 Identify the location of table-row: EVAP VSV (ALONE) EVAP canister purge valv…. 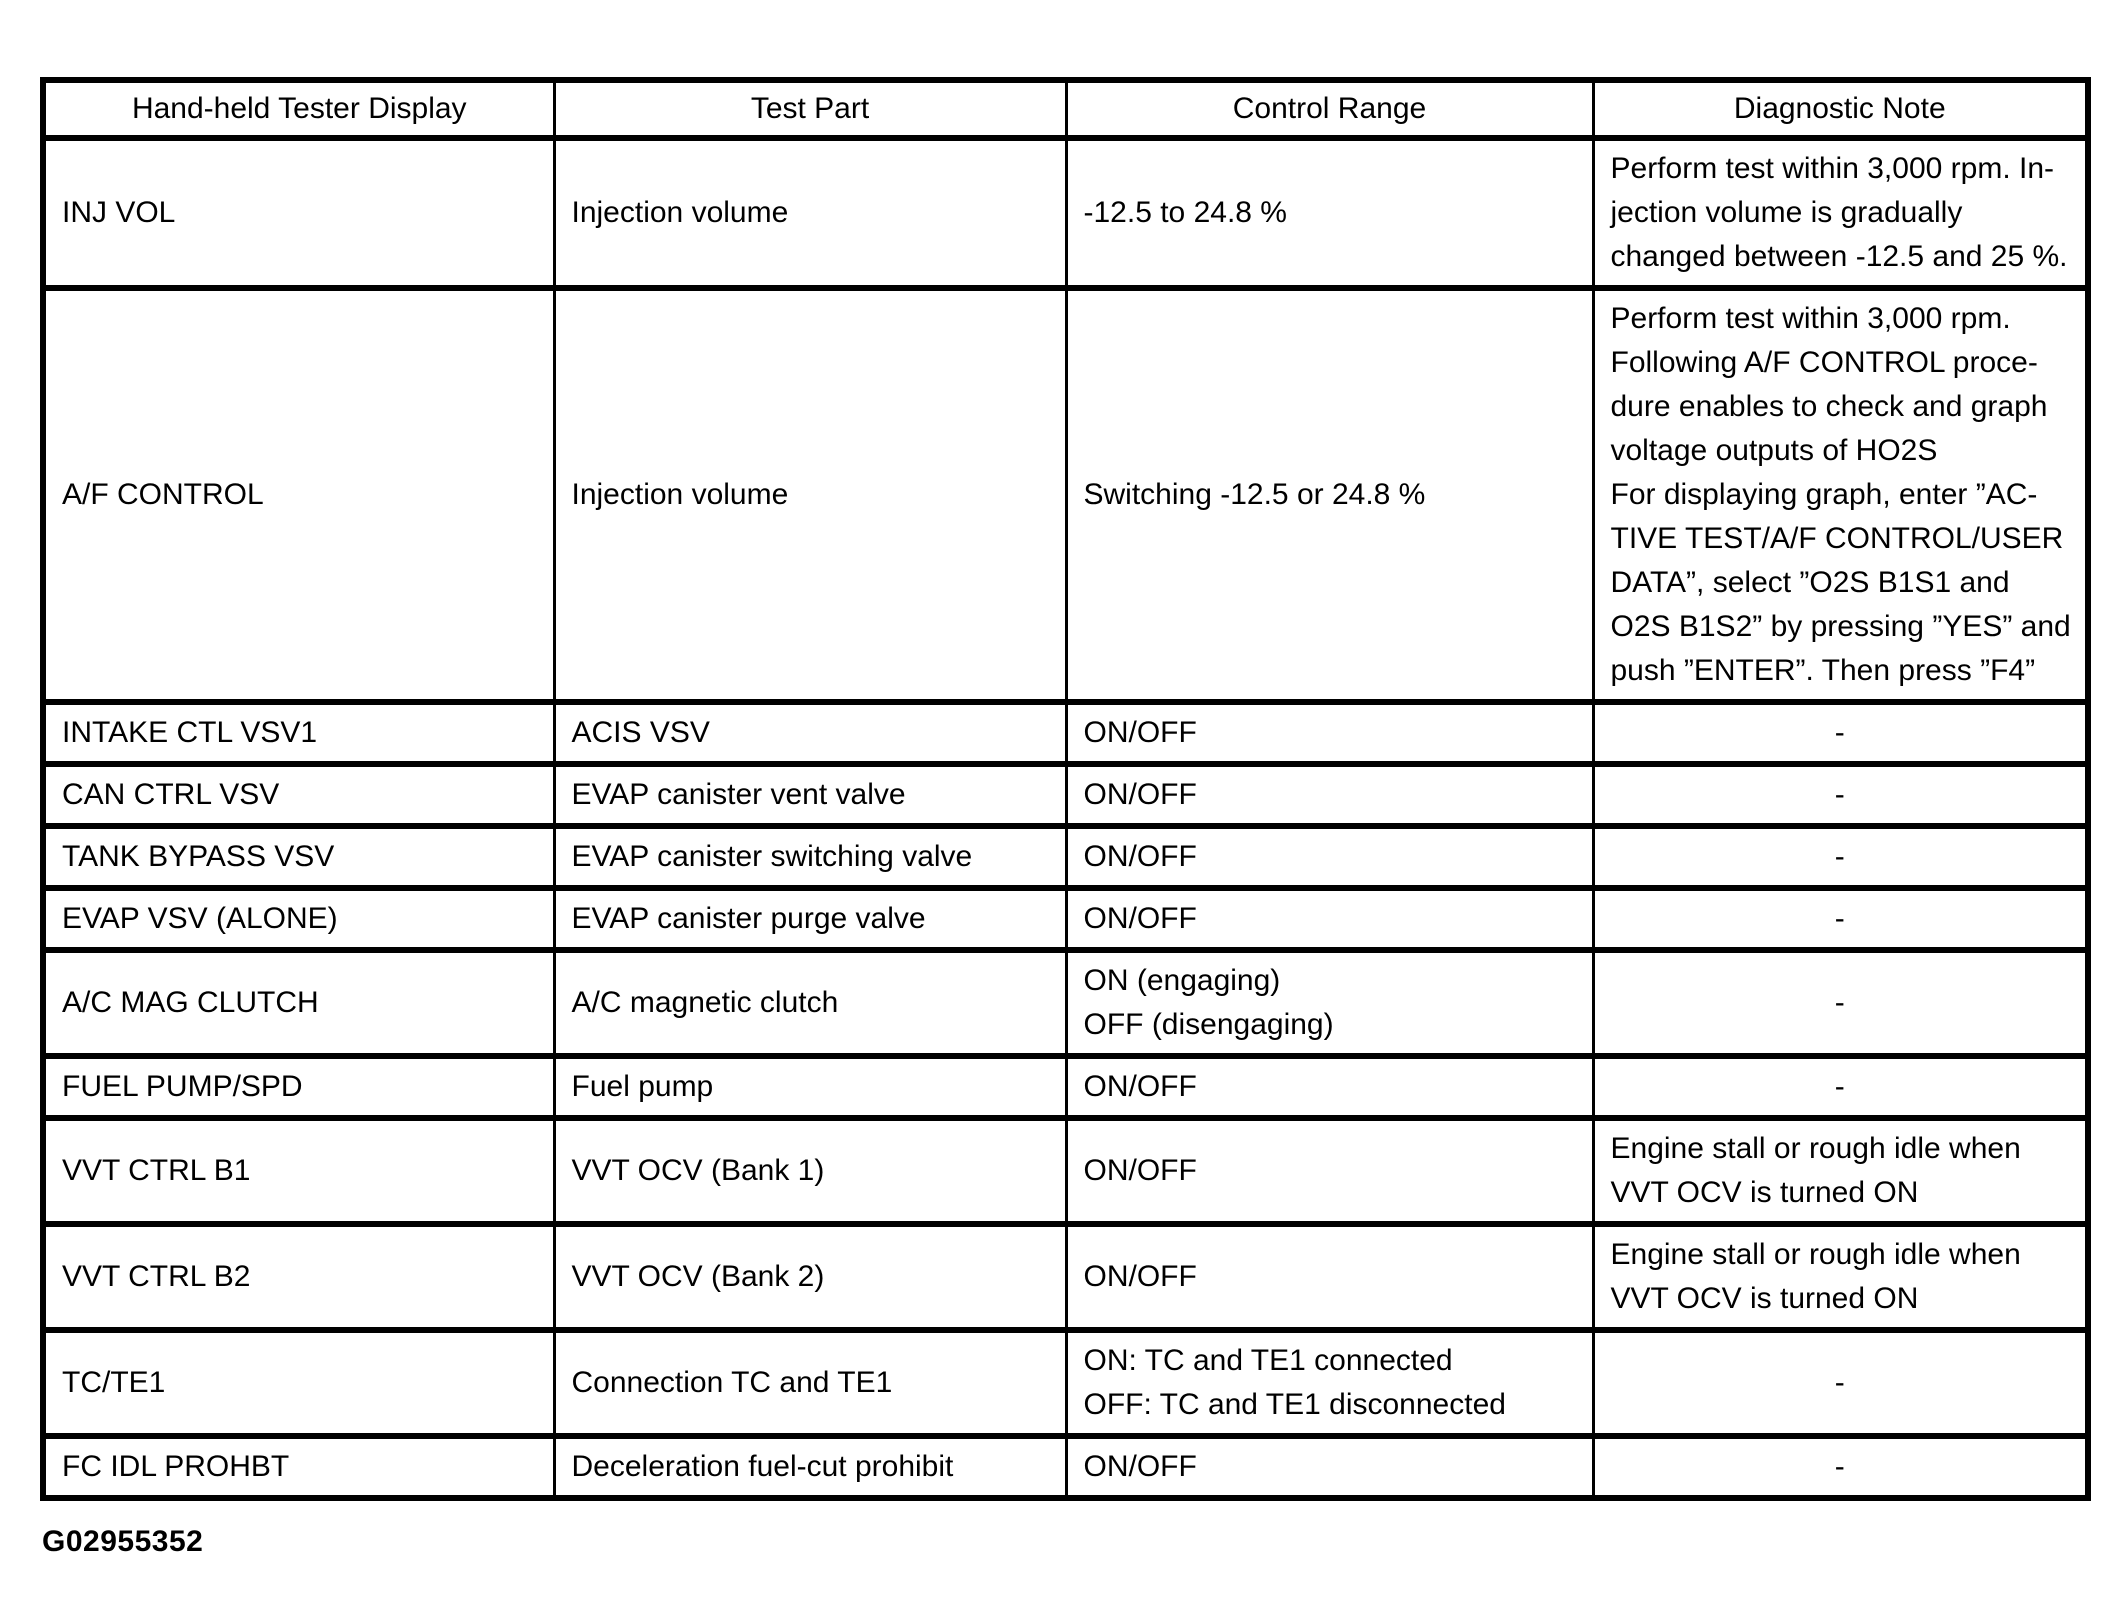
(1065, 919).